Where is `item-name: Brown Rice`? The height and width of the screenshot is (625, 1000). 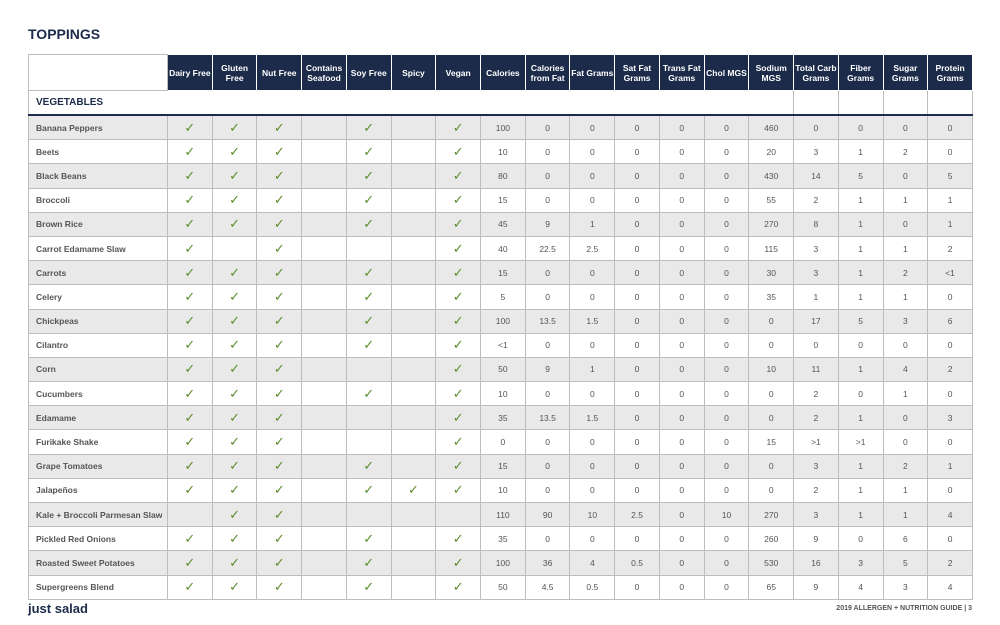
item-name: Brown Rice is located at coordinates (98, 224).